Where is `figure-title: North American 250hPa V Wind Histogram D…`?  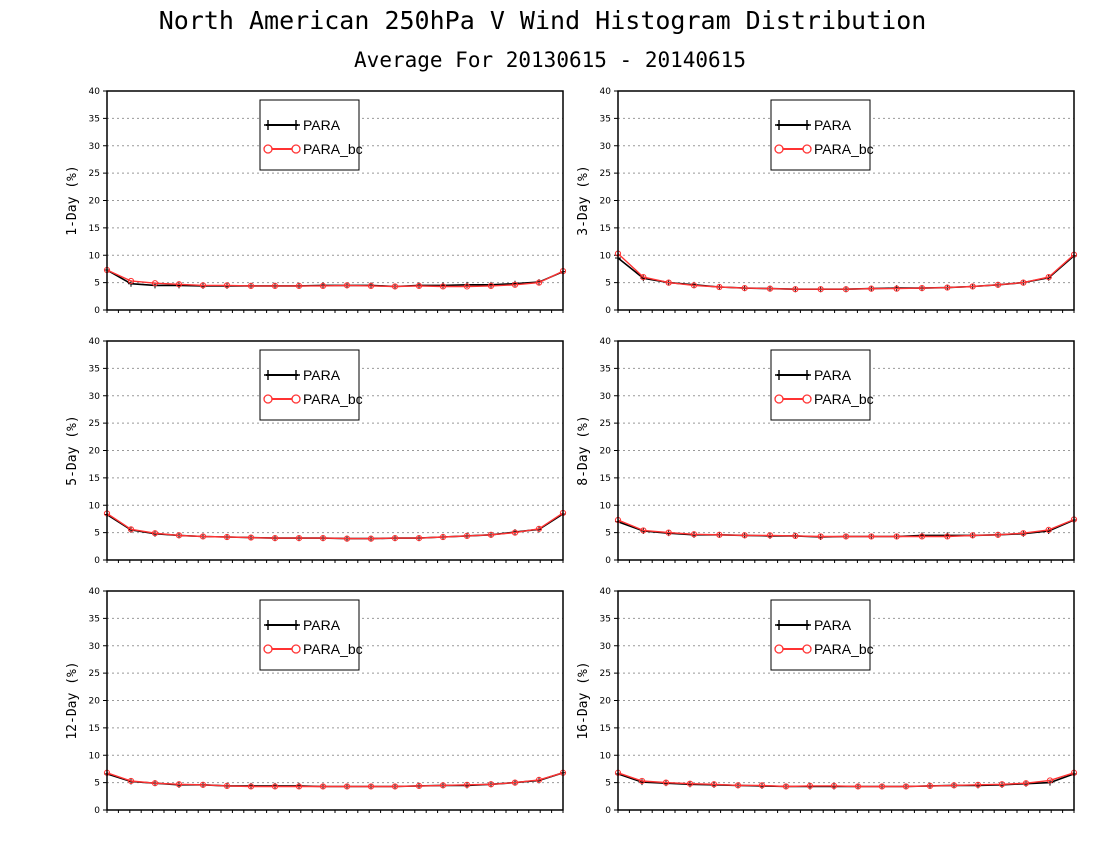 figure-title: North American 250hPa V Wind Histogram D… is located at coordinates (542, 20).